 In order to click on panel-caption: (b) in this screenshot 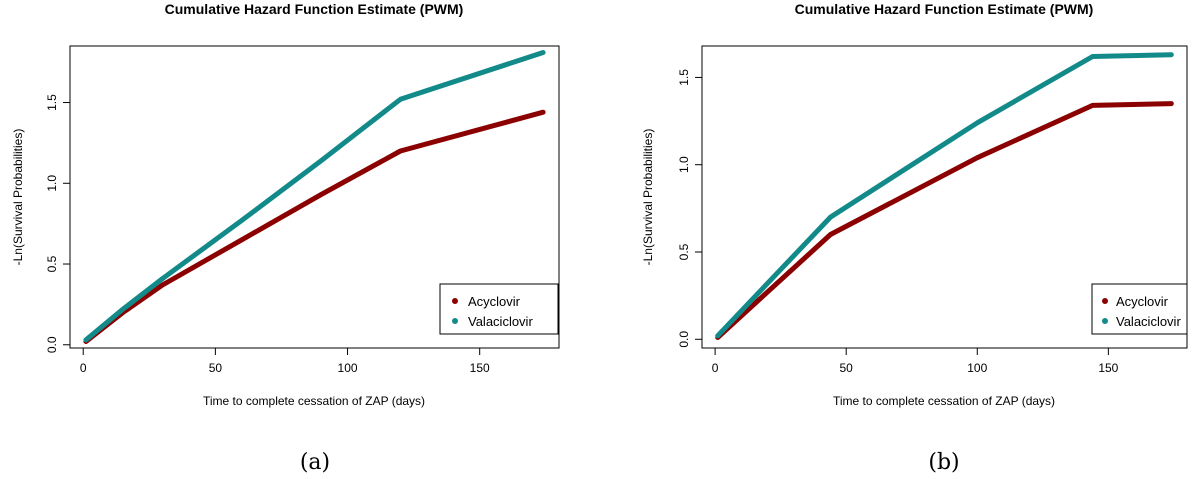, I will do `click(943, 462)`.